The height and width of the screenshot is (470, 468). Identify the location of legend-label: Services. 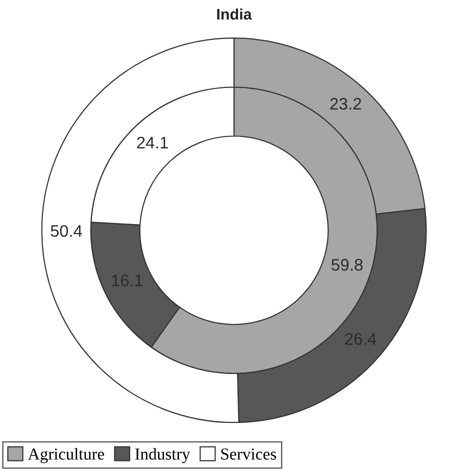
(248, 454).